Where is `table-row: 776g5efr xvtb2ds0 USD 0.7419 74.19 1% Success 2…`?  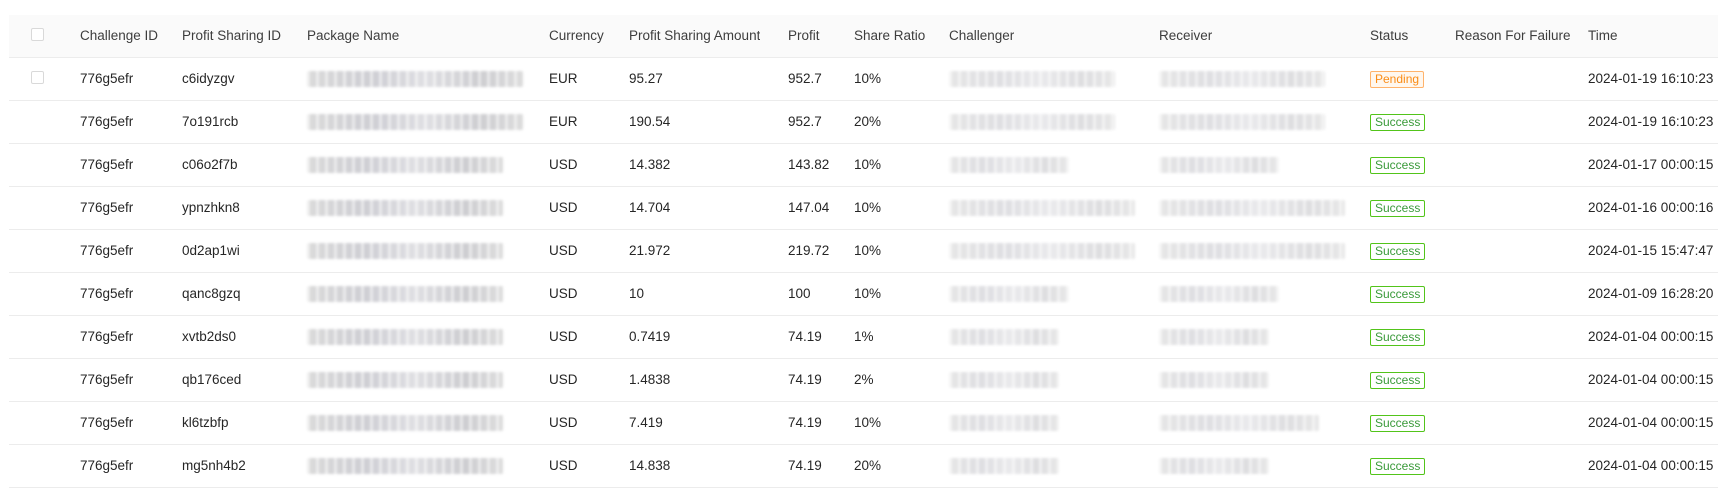 table-row: 776g5efr xvtb2ds0 USD 0.7419 74.19 1% Success 2… is located at coordinates (863, 337).